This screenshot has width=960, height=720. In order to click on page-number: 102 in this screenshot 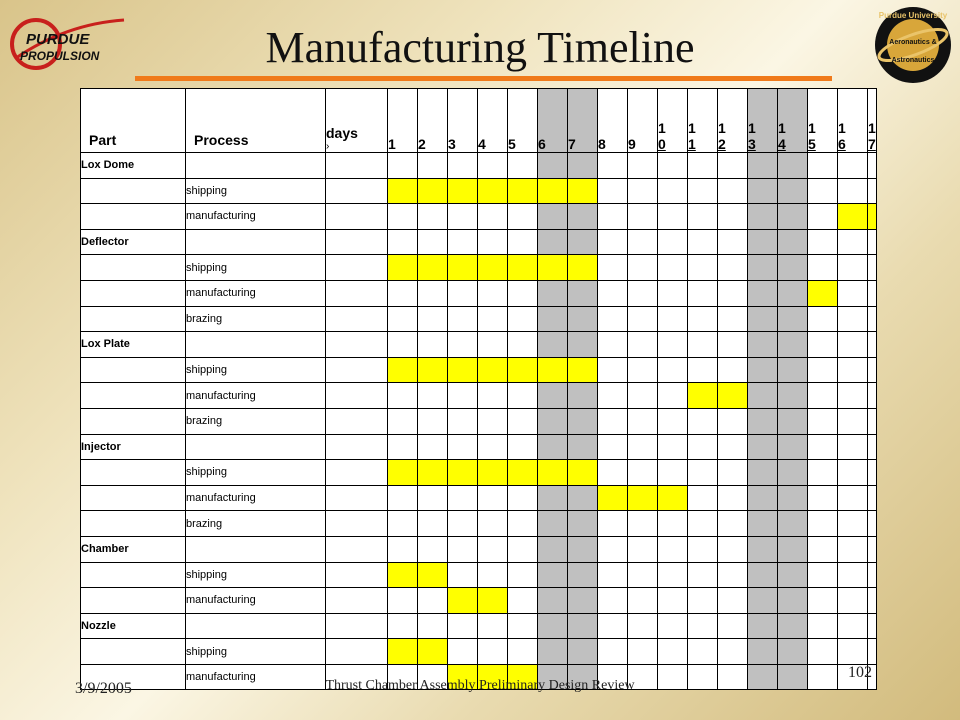, I will do `click(860, 672)`.